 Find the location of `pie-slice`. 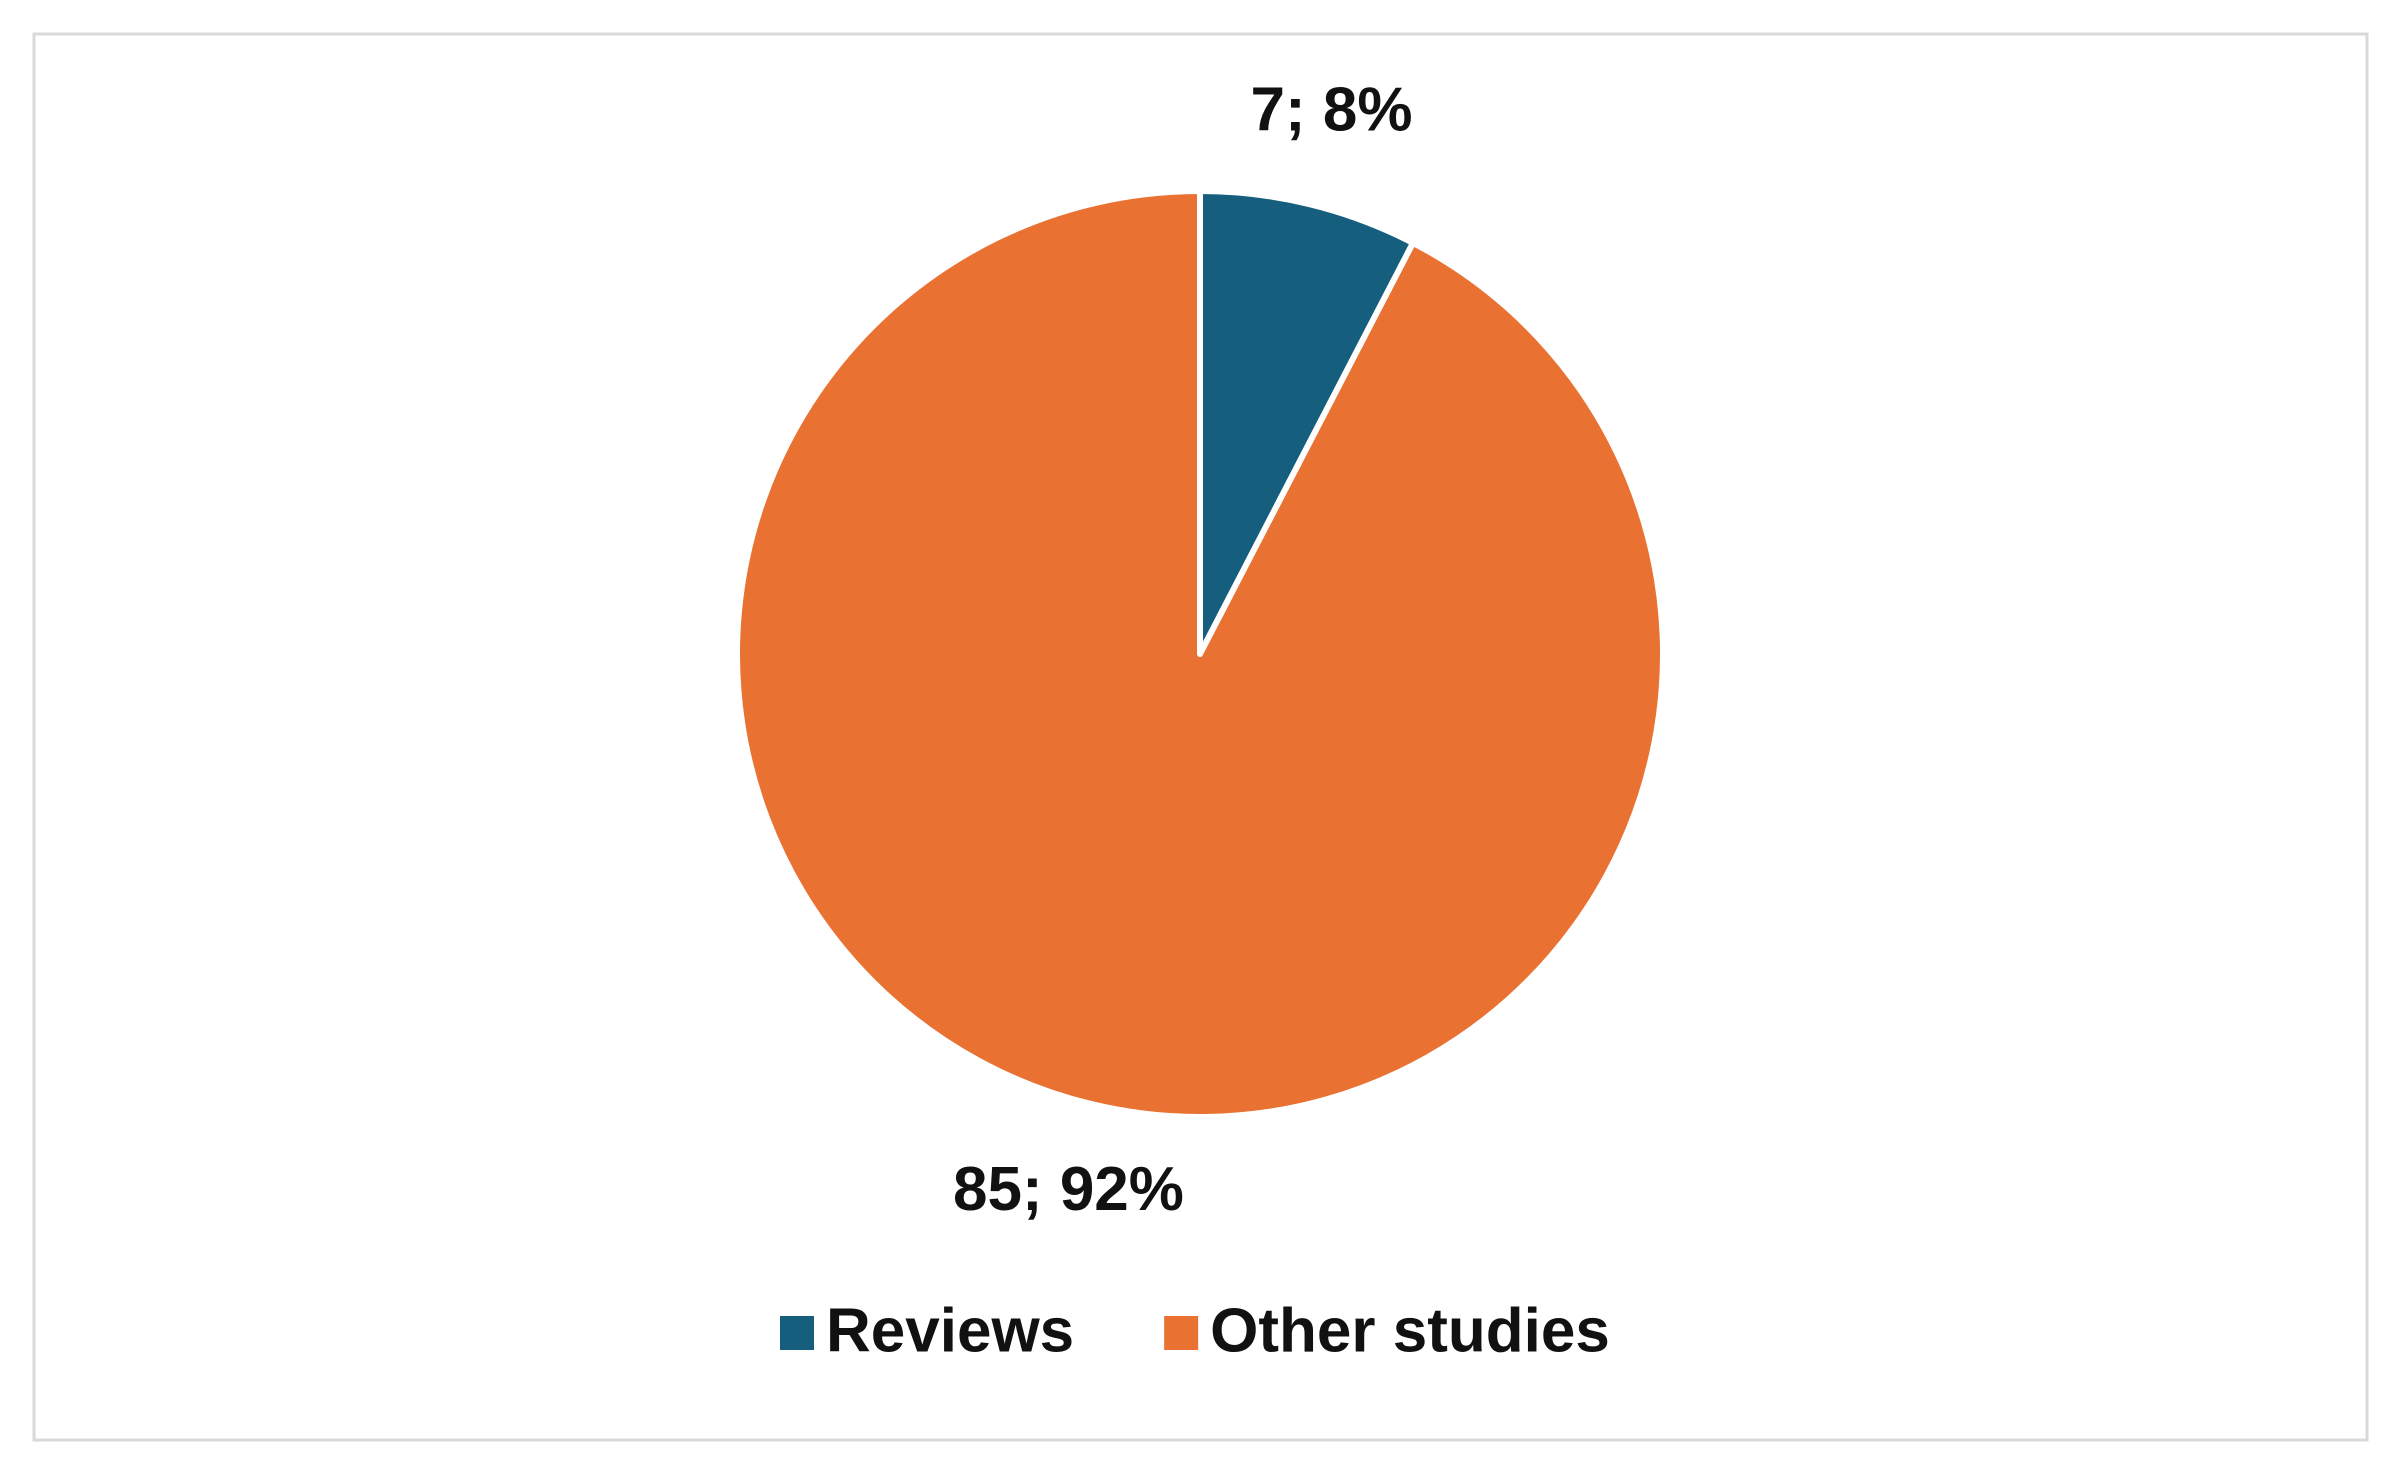

pie-slice is located at coordinates (1307, 422).